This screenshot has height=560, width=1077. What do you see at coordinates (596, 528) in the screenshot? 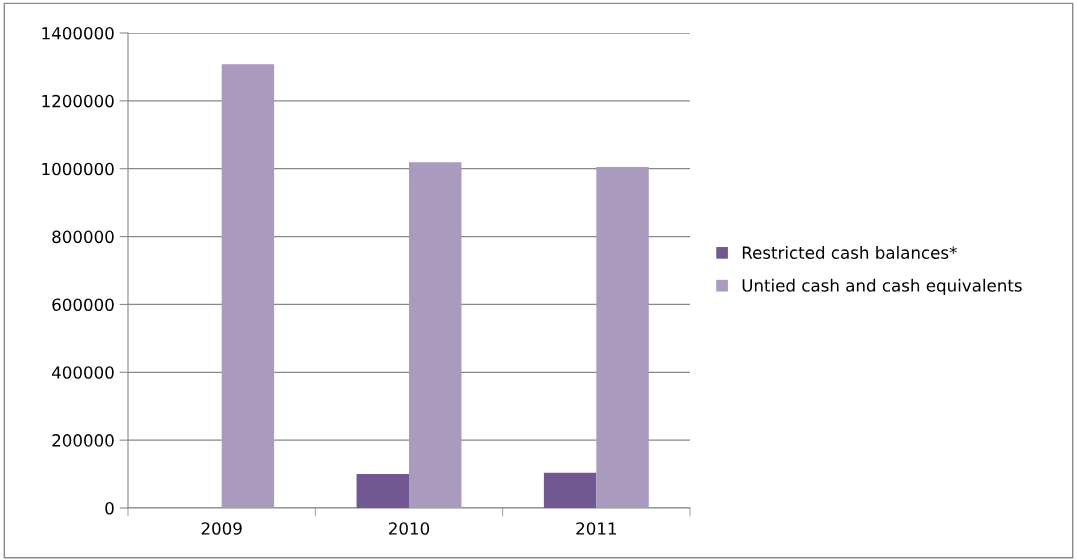
I see `x-tick-label: 2011` at bounding box center [596, 528].